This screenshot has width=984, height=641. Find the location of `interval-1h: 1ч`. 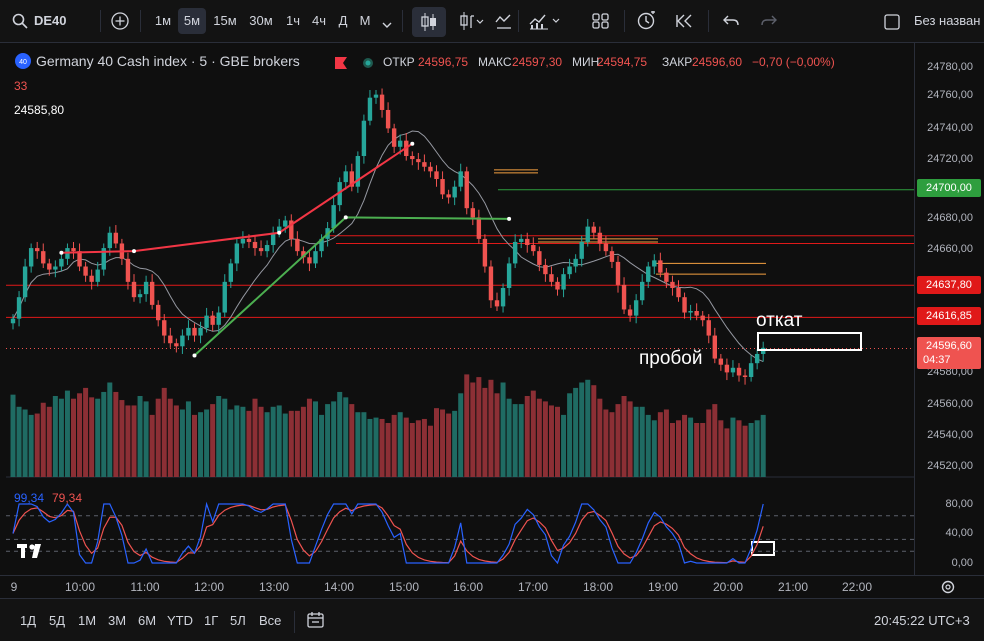

interval-1h: 1ч is located at coordinates (292, 20).